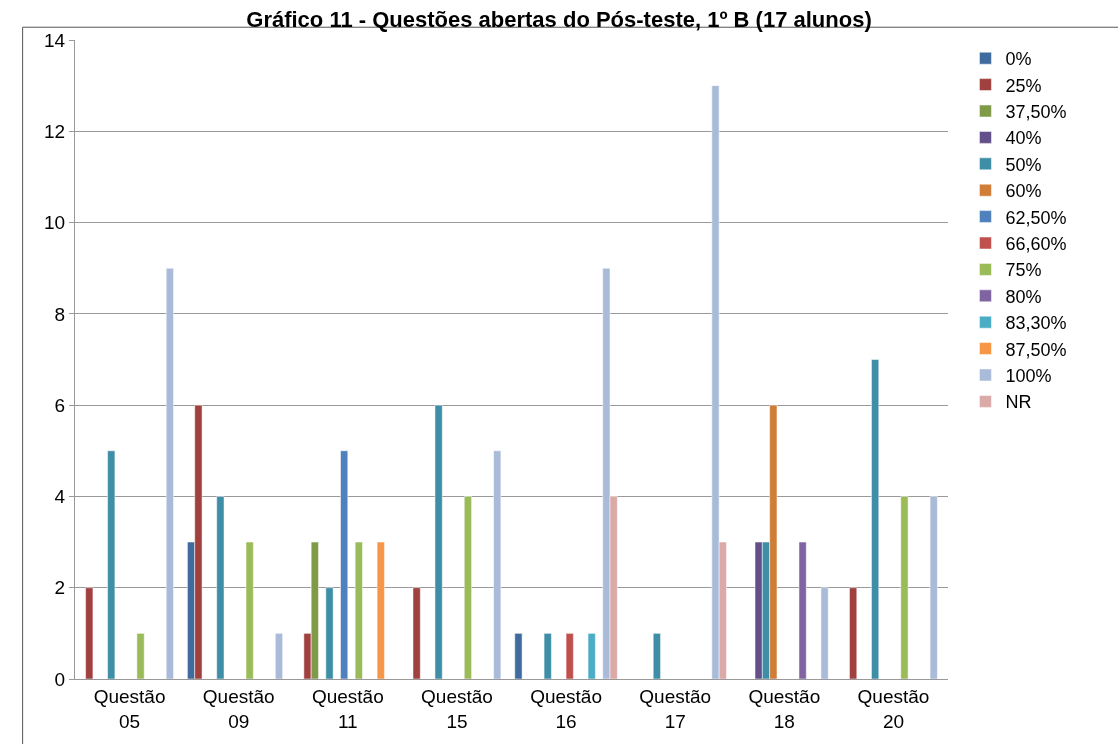 The image size is (1118, 744). Describe the element at coordinates (566, 708) in the screenshot. I see `x-tick-label: Questão 16` at that location.